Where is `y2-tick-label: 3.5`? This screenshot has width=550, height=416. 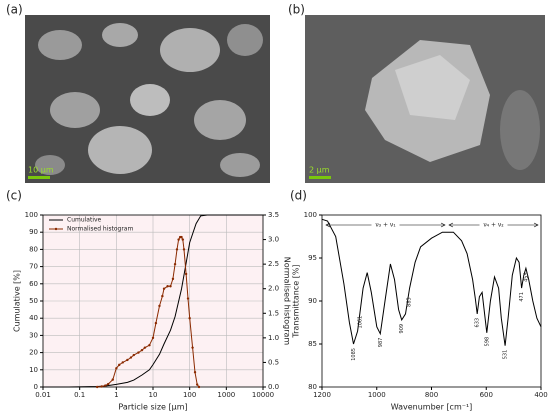
y2-tick-label: 3.5 is located at coordinates (273, 215).